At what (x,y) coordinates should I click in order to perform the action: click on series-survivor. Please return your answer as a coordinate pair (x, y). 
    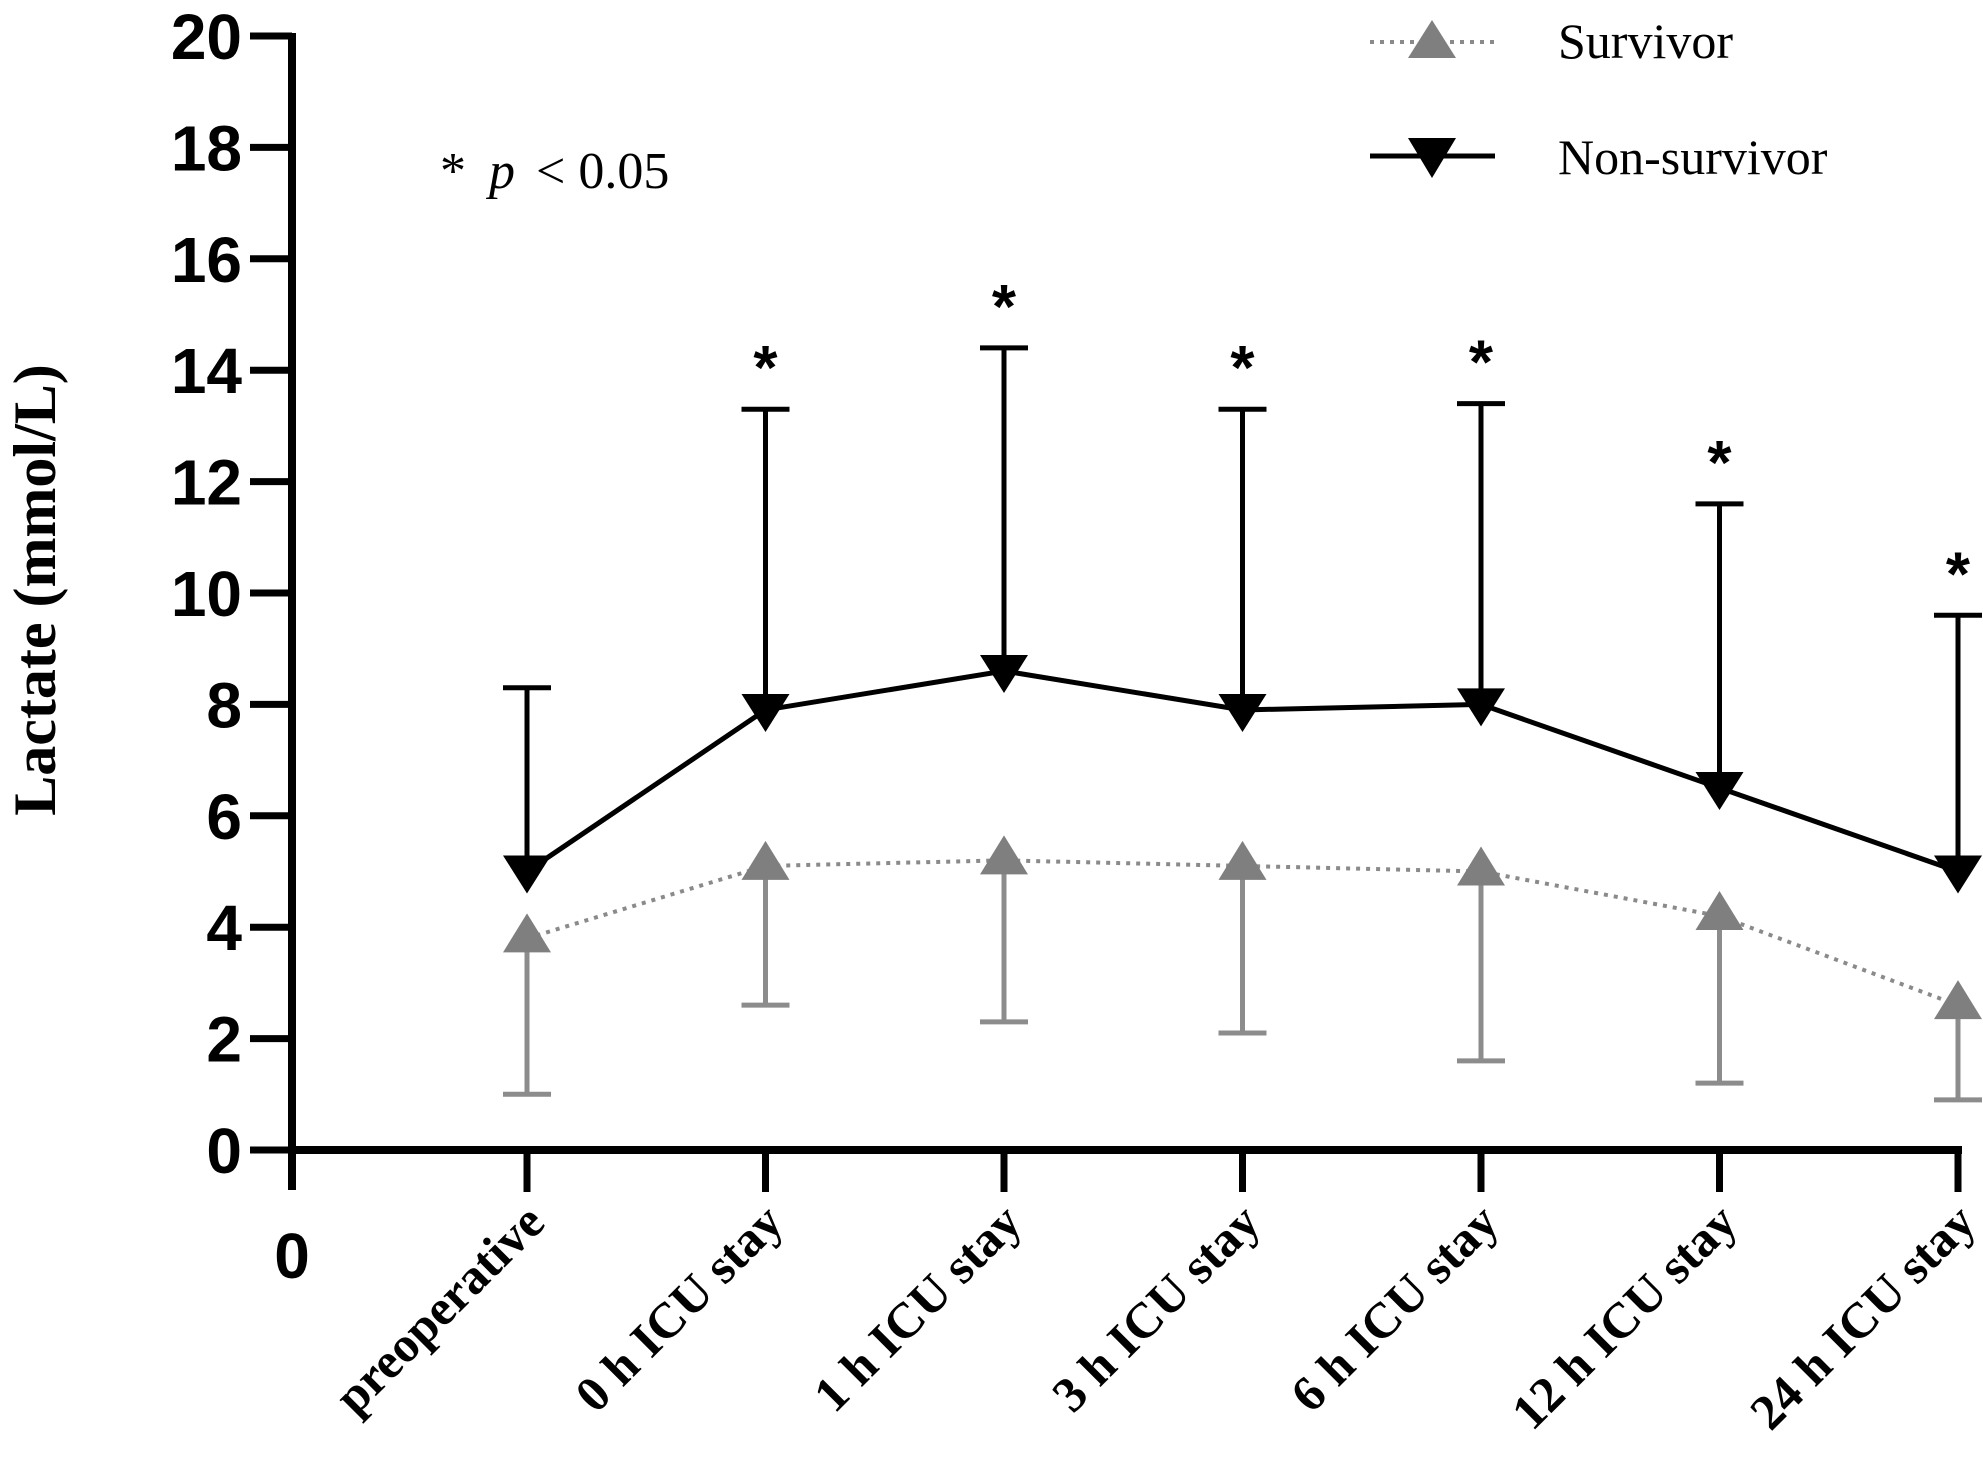
    Looking at the image, I should click on (1242, 969).